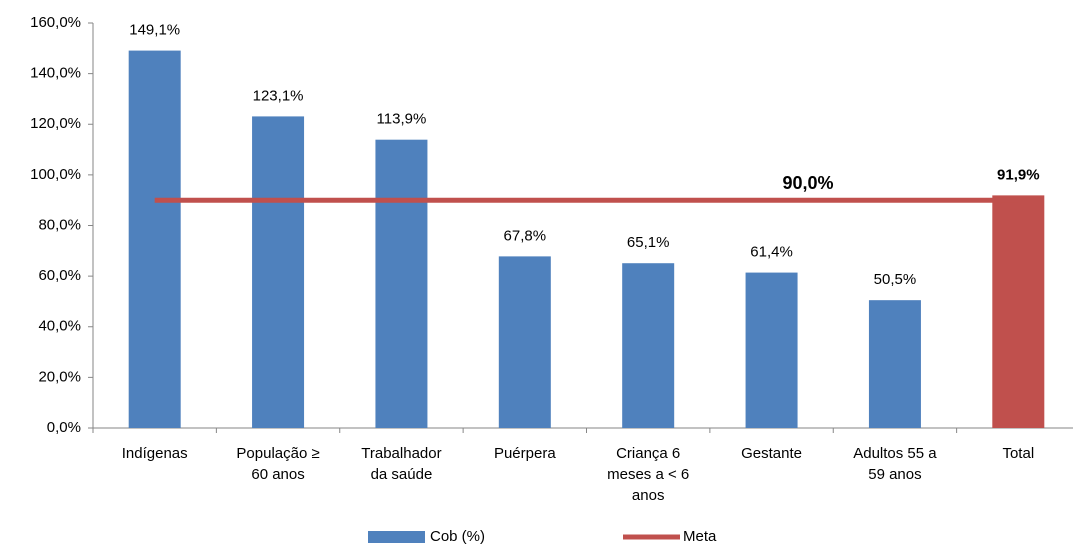 This screenshot has height=545, width=1073. Describe the element at coordinates (1018, 174) in the screenshot. I see `value-label: 91,9%` at that location.